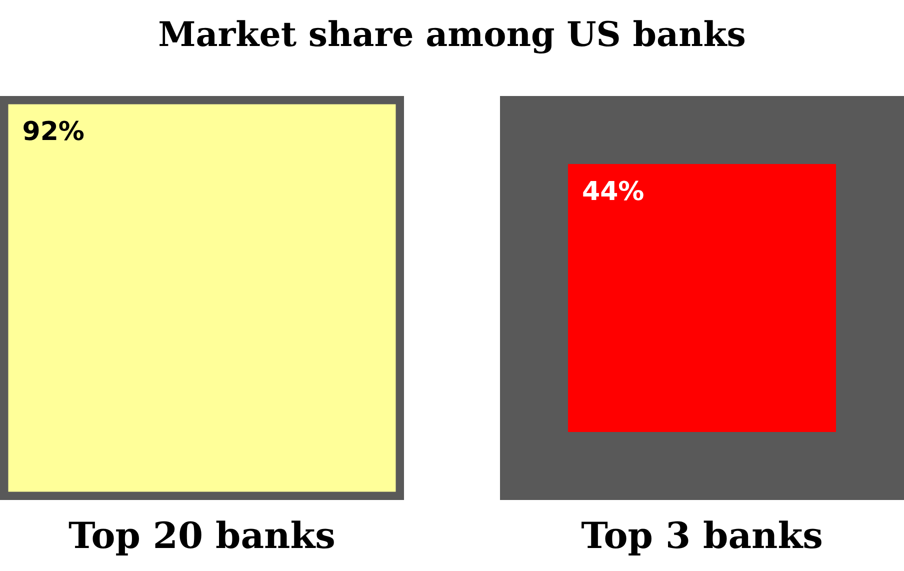 The height and width of the screenshot is (571, 904). I want to click on text: Market share among US banks, so click(452, 35).